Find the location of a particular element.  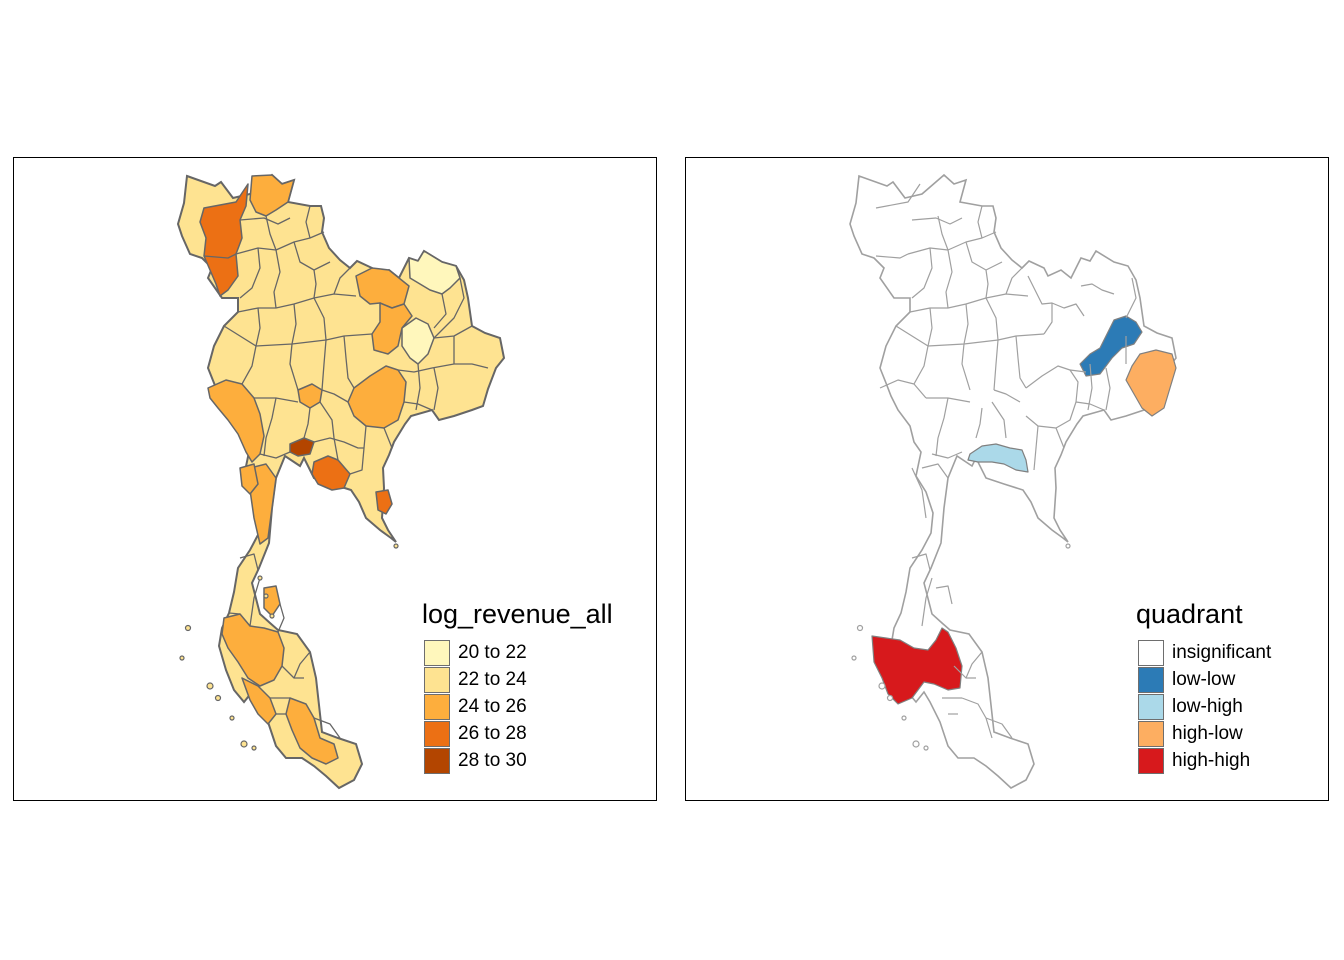

legend-item: 24 to 26 is located at coordinates (518, 706).